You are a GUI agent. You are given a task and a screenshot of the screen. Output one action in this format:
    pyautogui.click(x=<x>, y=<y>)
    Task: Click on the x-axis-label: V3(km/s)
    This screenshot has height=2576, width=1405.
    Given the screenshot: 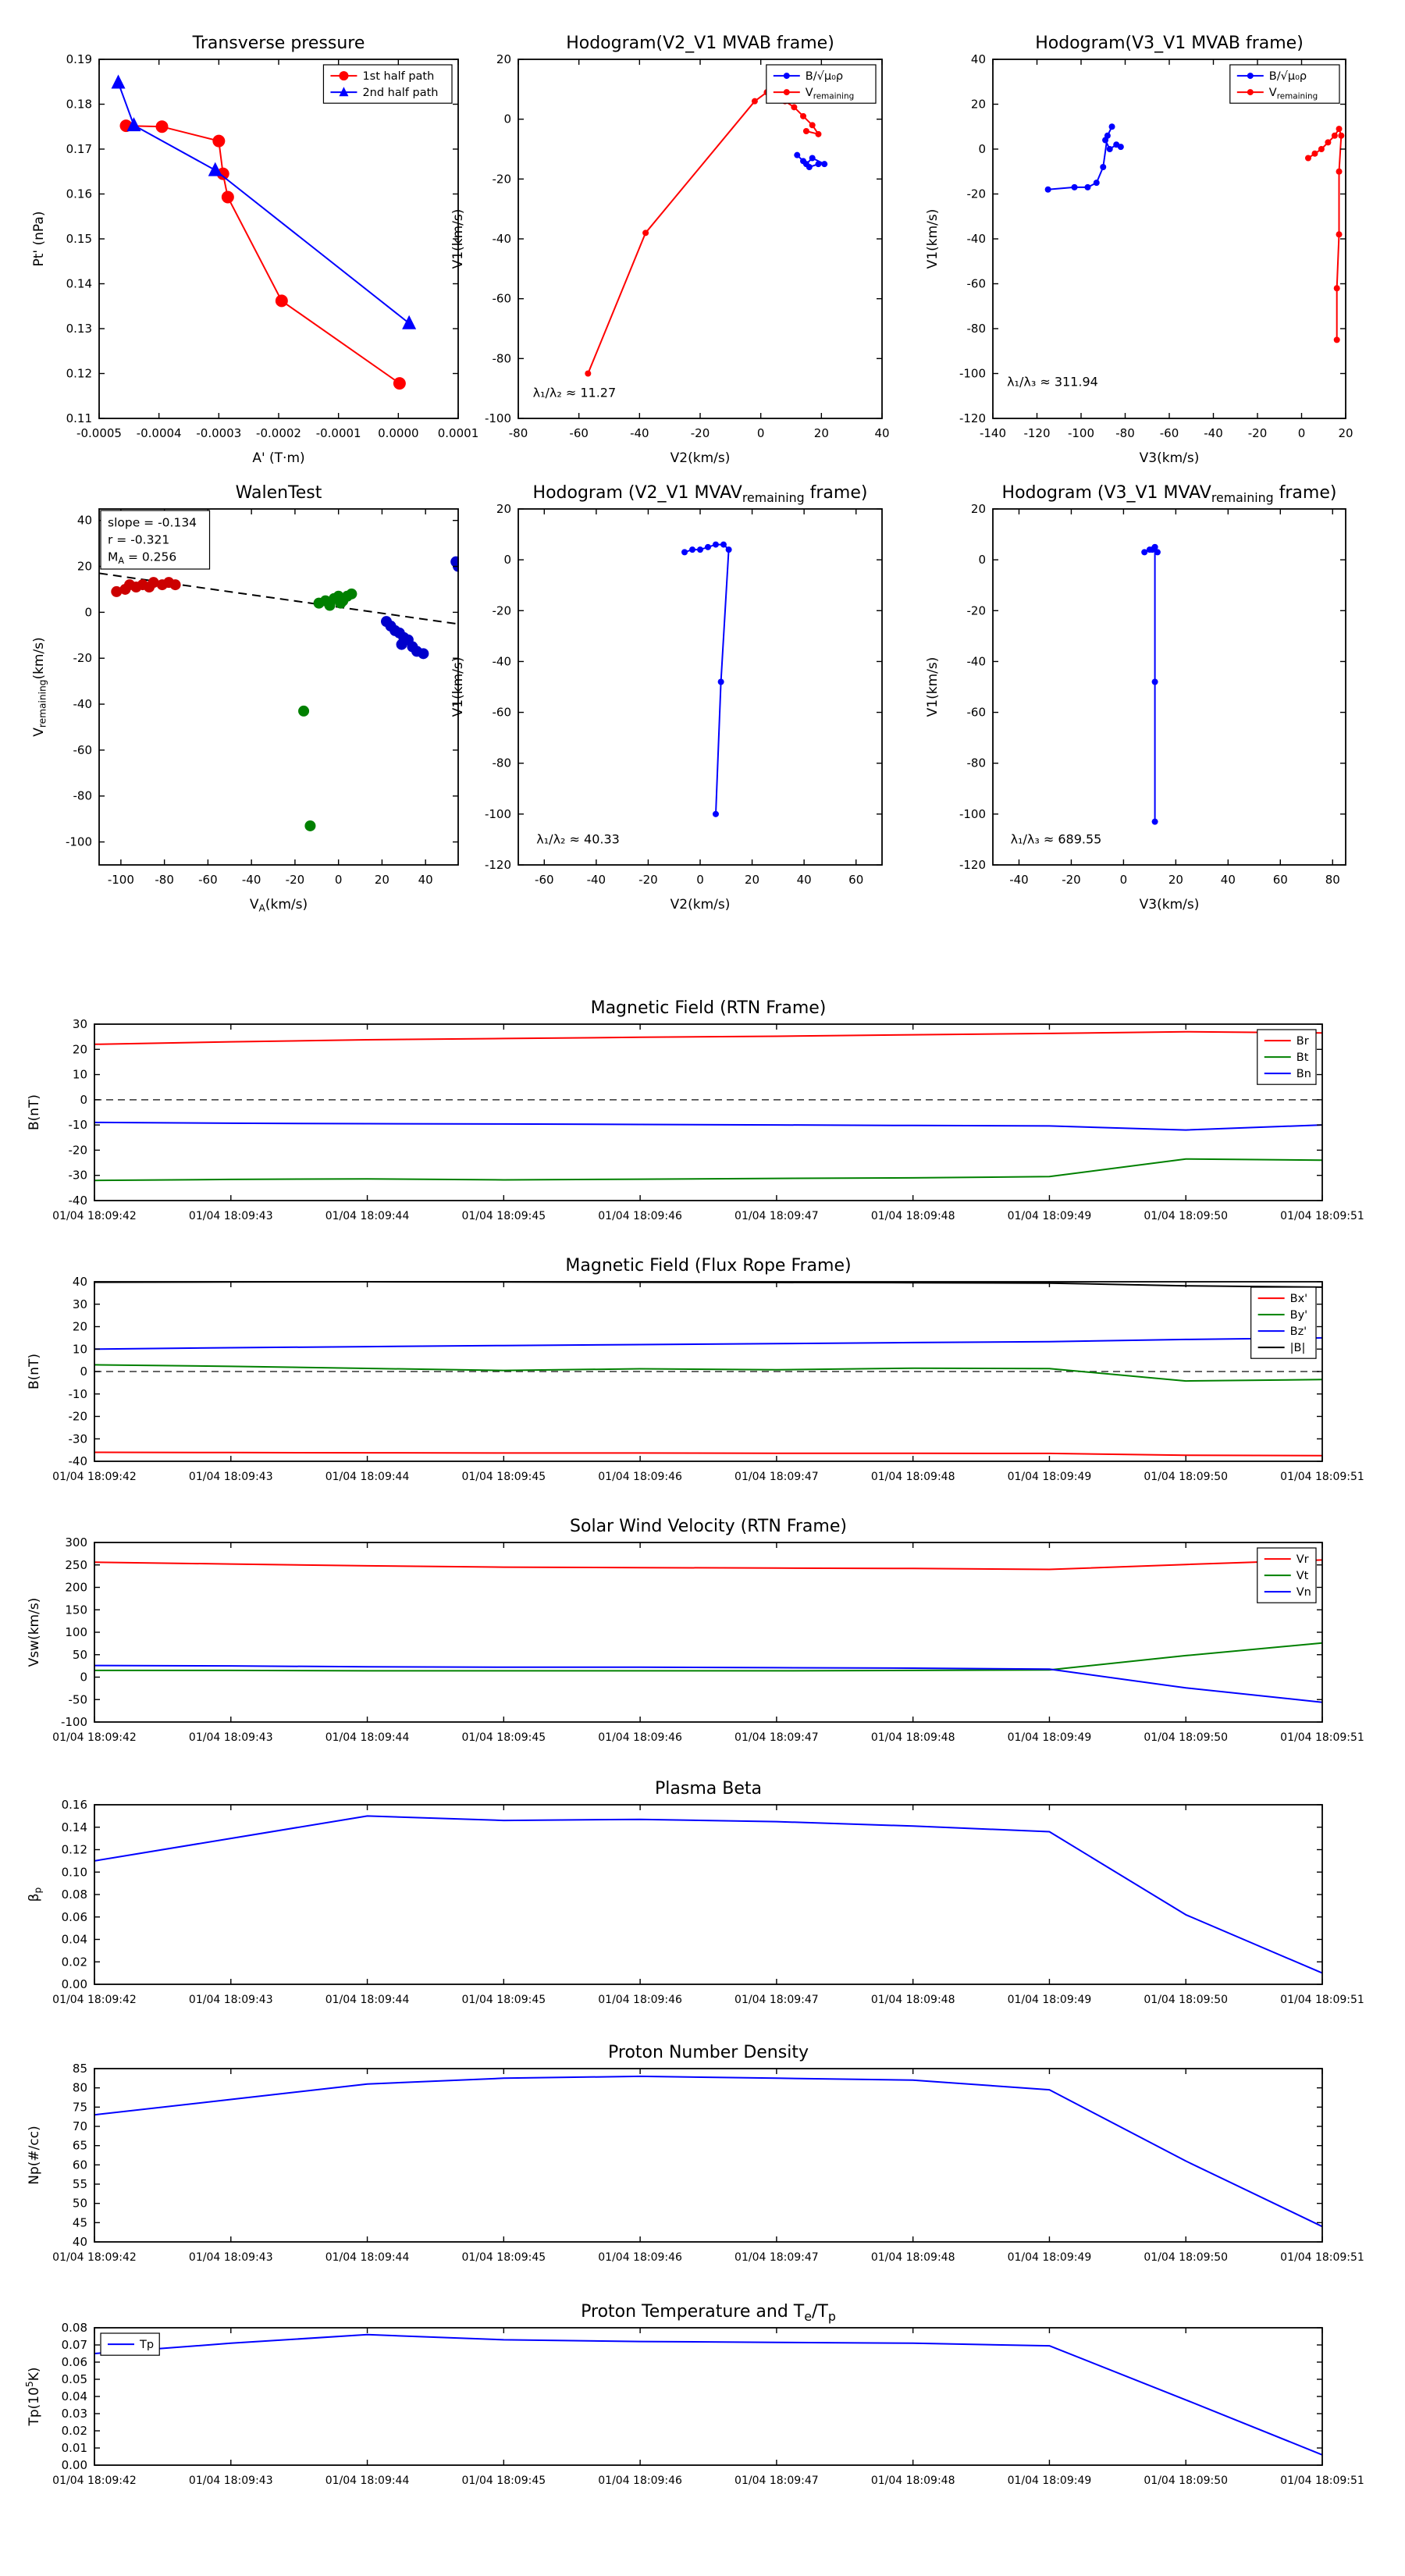 What is the action you would take?
    pyautogui.click(x=1170, y=458)
    